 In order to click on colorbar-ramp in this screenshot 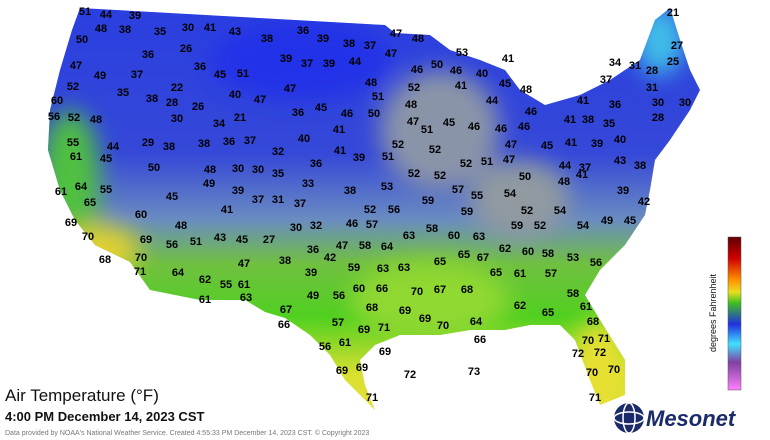, I will do `click(734, 313)`.